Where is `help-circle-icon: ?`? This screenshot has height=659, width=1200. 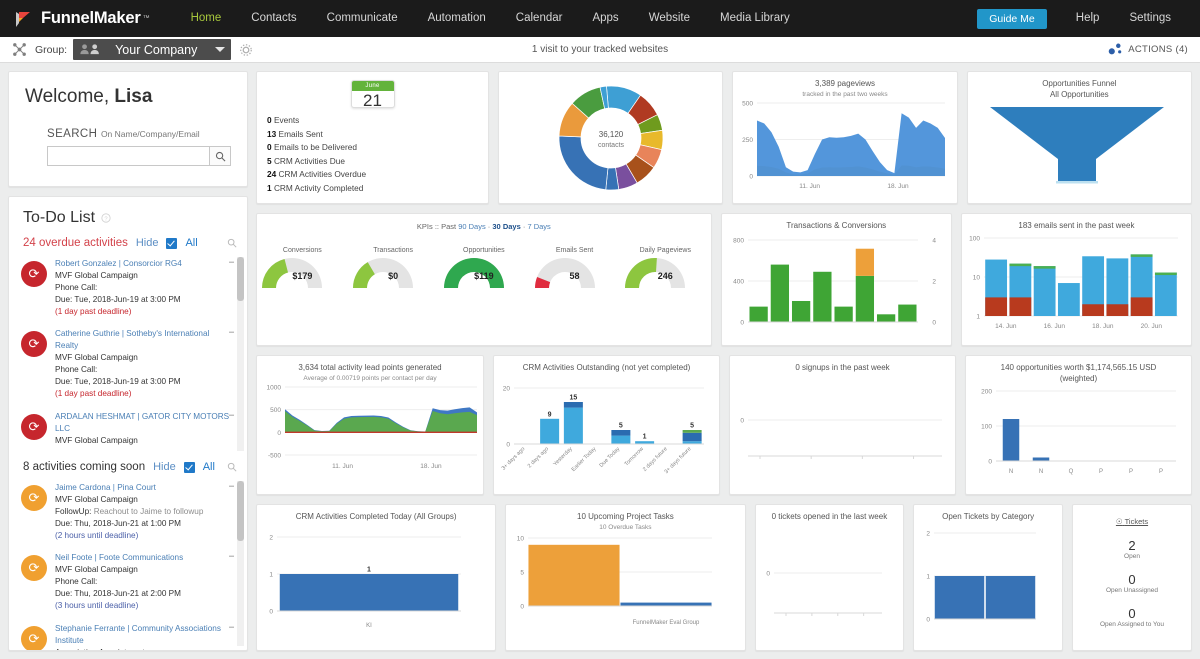 help-circle-icon: ? is located at coordinates (106, 218).